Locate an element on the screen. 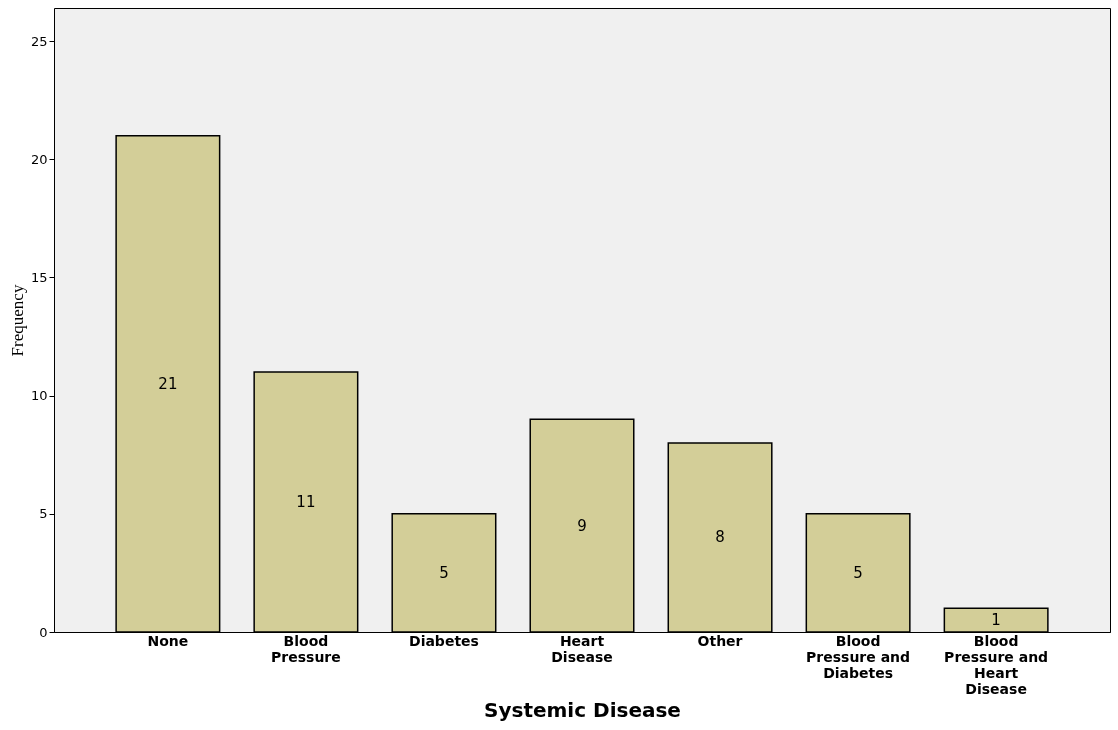 This screenshot has width=1118, height=730. y-tick-label: 15 is located at coordinates (39, 277).